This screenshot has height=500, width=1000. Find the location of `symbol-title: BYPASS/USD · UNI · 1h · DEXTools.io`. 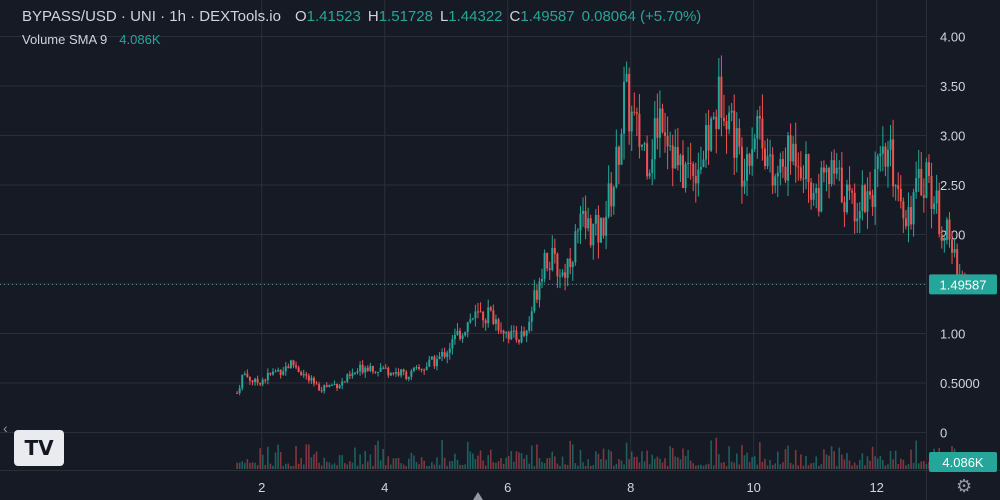

symbol-title: BYPASS/USD · UNI · 1h · DEXTools.io is located at coordinates (151, 16).